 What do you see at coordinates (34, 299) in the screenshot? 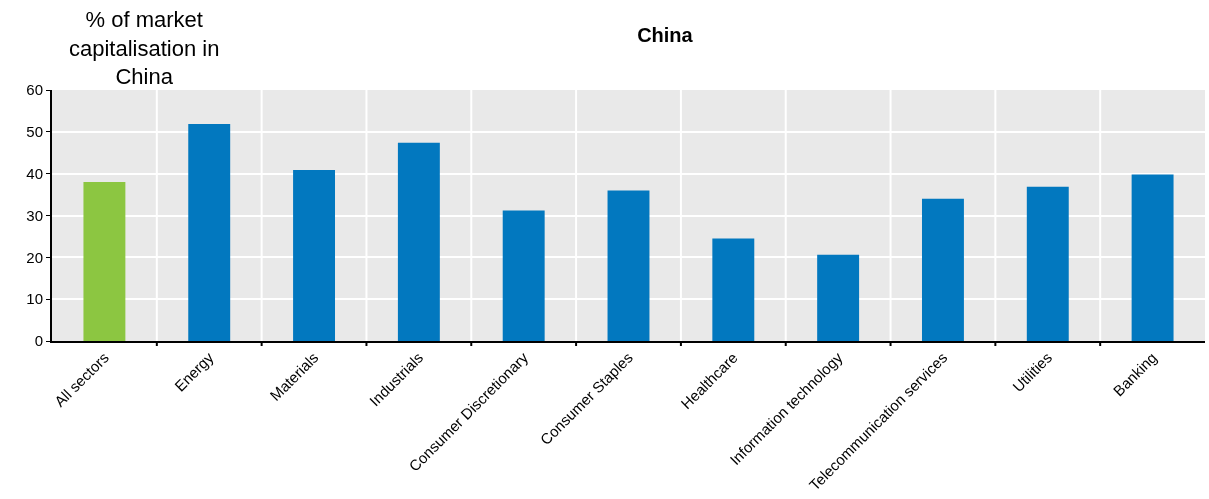
I see `y-tick-label: 10` at bounding box center [34, 299].